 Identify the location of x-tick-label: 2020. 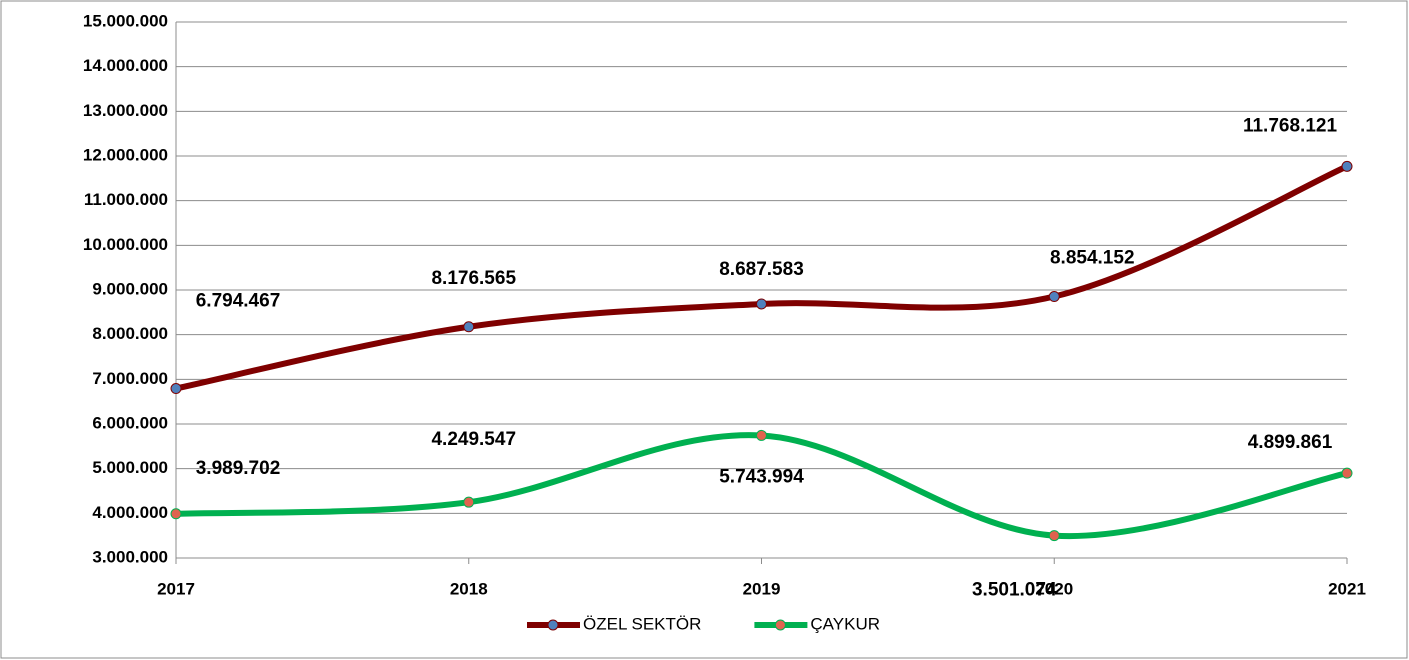
(1054, 588).